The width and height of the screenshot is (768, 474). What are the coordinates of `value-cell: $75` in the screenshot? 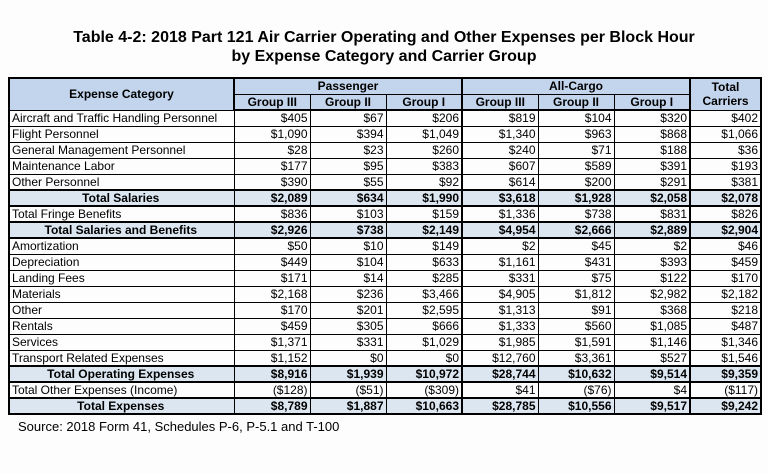 It's located at (576, 278).